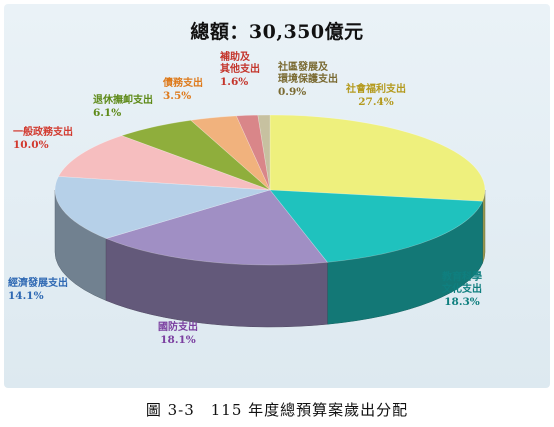 Image resolution: width=554 pixels, height=427 pixels. I want to click on label-債務支出: 債務支出 3.5%, so click(183, 90).